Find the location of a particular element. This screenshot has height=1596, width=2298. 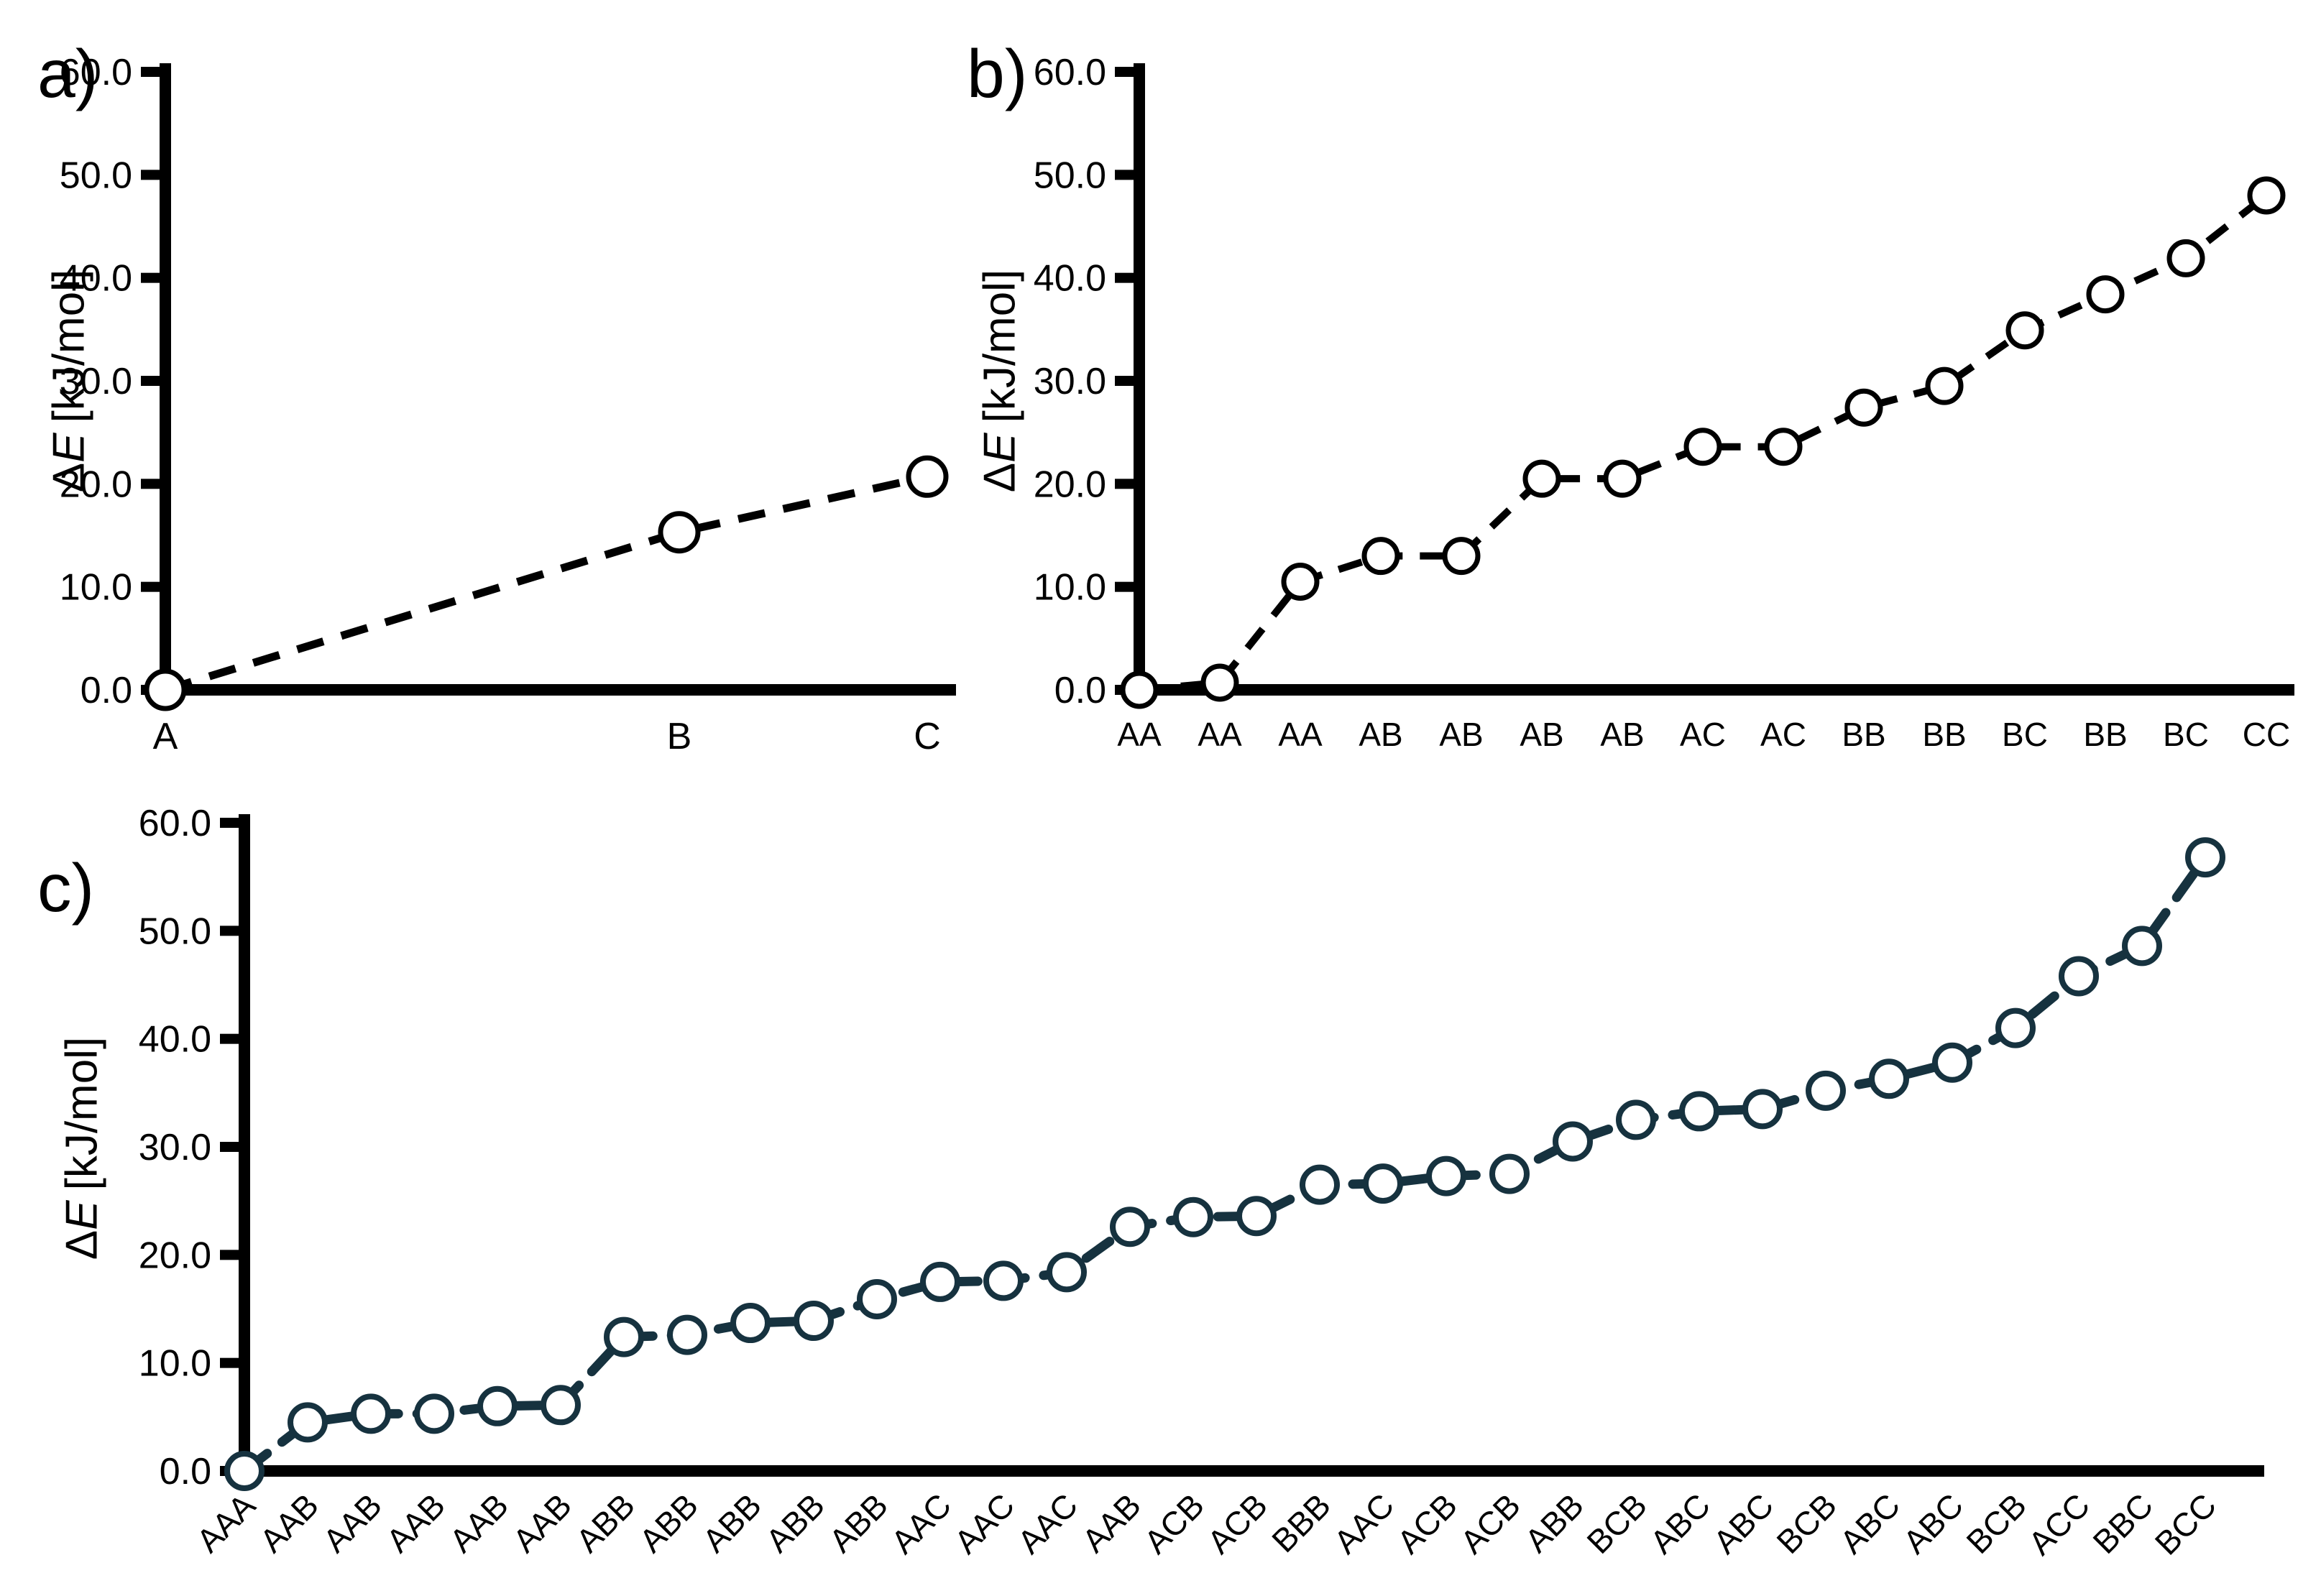

x-tick-label: BBB is located at coordinates (1301, 1522).